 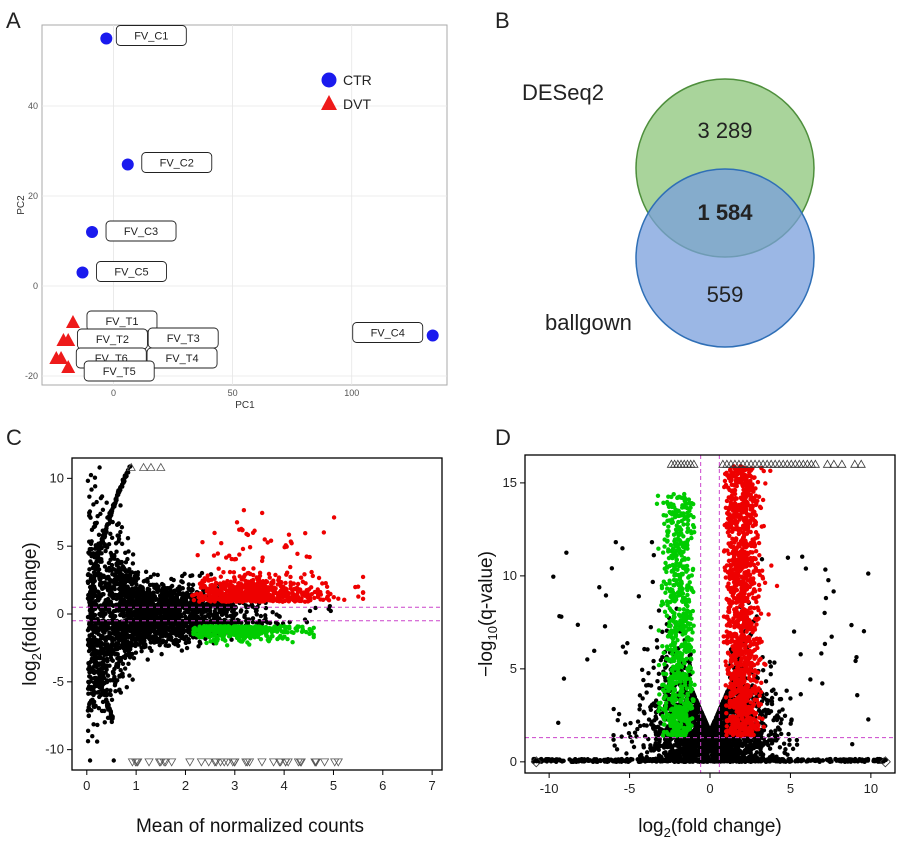 I want to click on ma-x-tick-label: 4, so click(x=284, y=785).